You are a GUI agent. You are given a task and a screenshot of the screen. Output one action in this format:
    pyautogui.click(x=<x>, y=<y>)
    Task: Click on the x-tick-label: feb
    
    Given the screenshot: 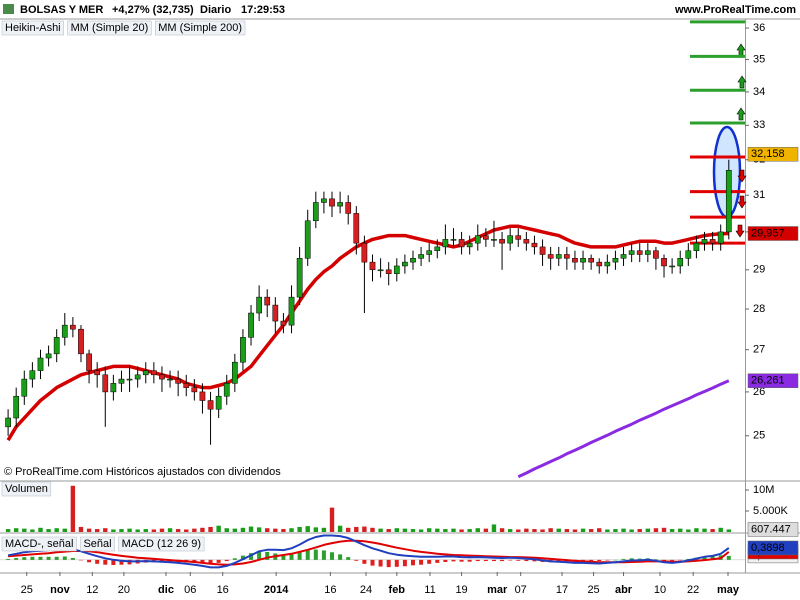 What is the action you would take?
    pyautogui.click(x=397, y=590)
    